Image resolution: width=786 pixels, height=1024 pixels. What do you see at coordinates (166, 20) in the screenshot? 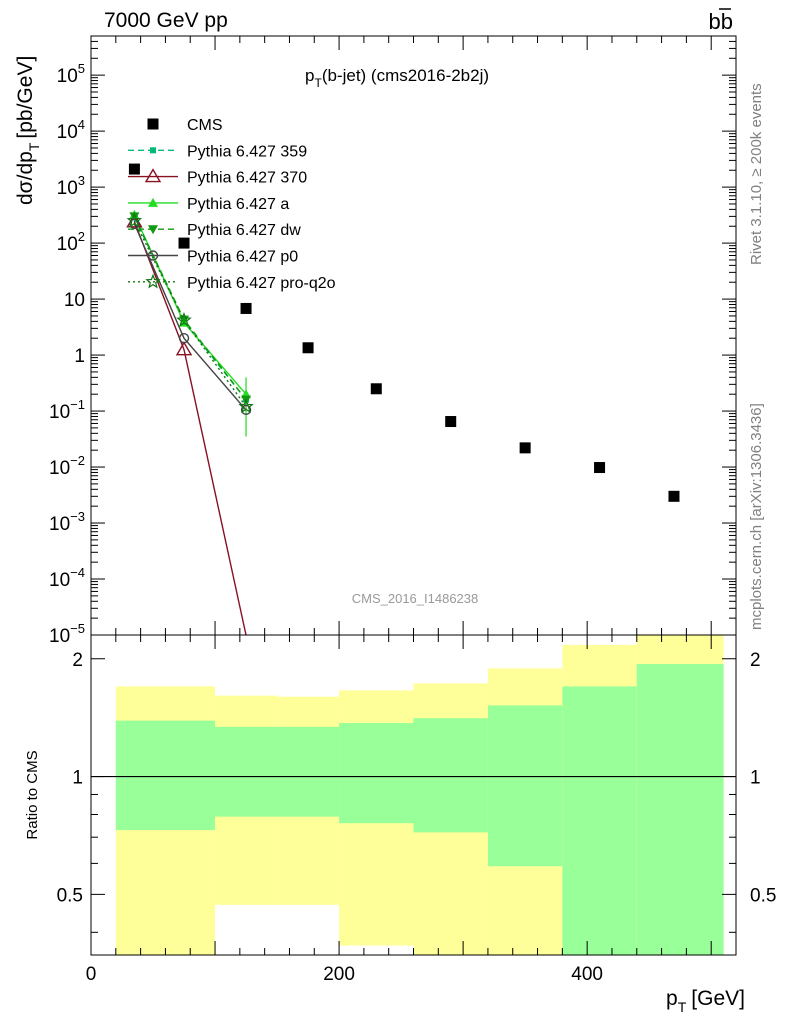
I see `header-energy: 7000 GeV pp` at bounding box center [166, 20].